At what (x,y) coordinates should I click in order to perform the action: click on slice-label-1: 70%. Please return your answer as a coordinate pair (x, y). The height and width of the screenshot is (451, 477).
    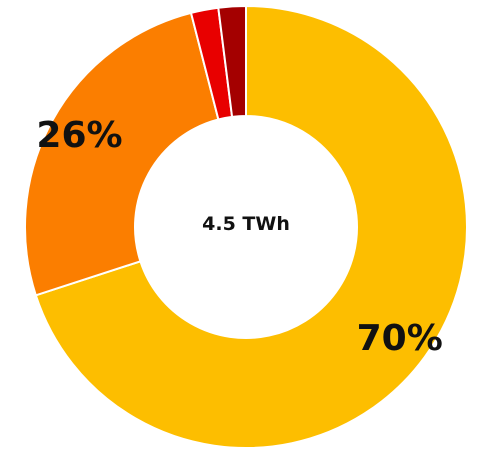
    Looking at the image, I should click on (400, 338).